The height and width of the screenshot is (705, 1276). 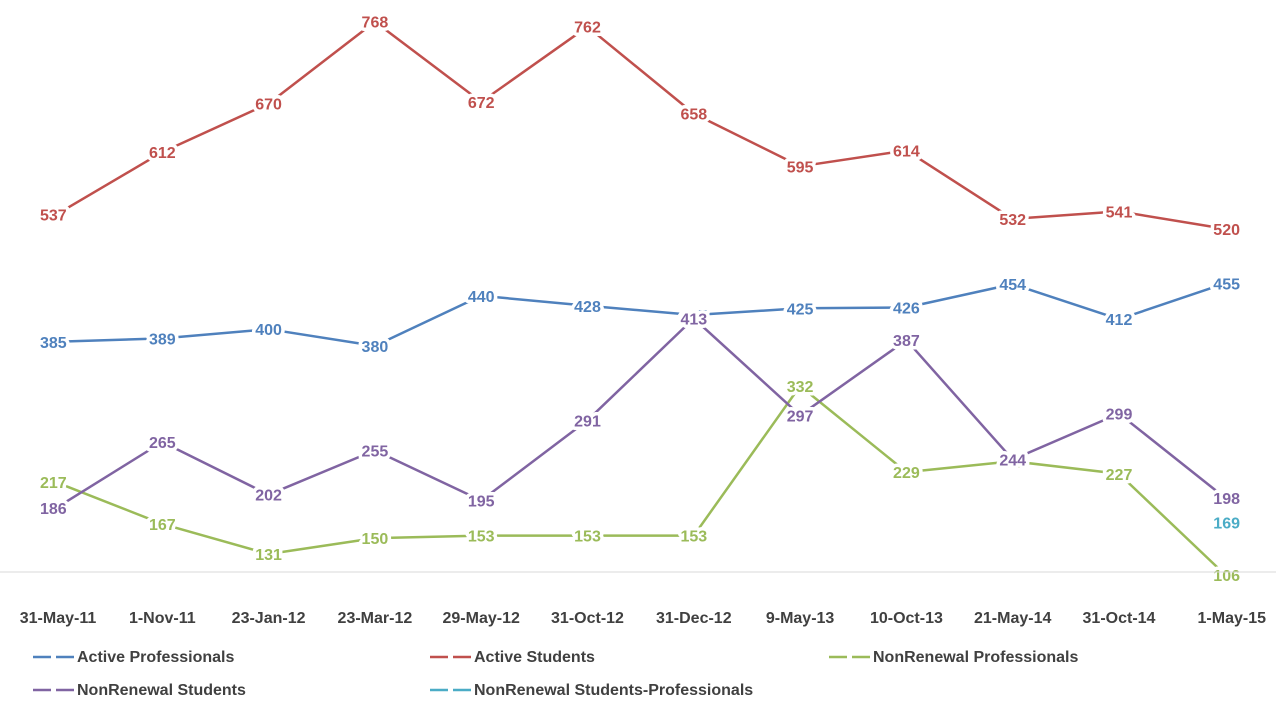 I want to click on x-tick-label: 29-May-12, so click(x=481, y=618).